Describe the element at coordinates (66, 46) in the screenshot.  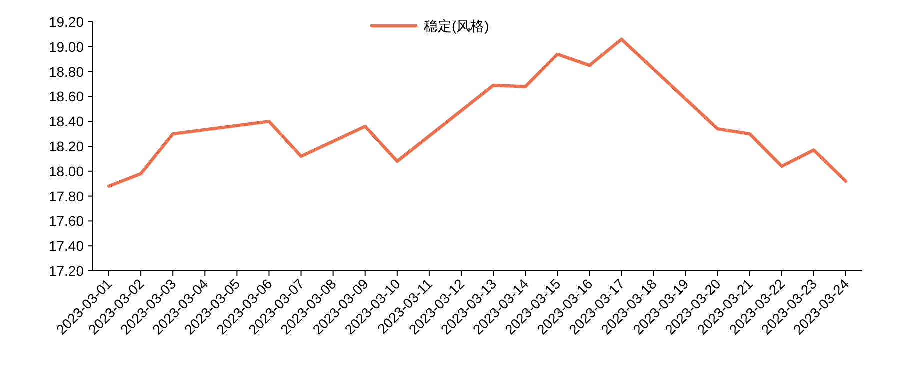
I see `y-tick-label: 19.00` at that location.